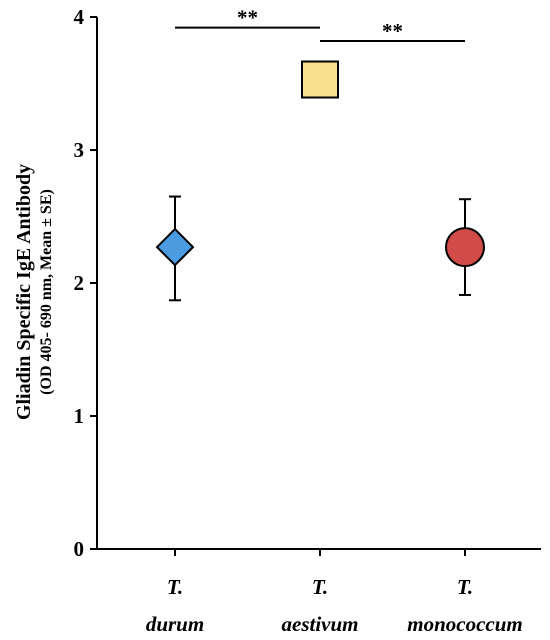  Describe the element at coordinates (320, 79) in the screenshot. I see `data-point-square` at that location.